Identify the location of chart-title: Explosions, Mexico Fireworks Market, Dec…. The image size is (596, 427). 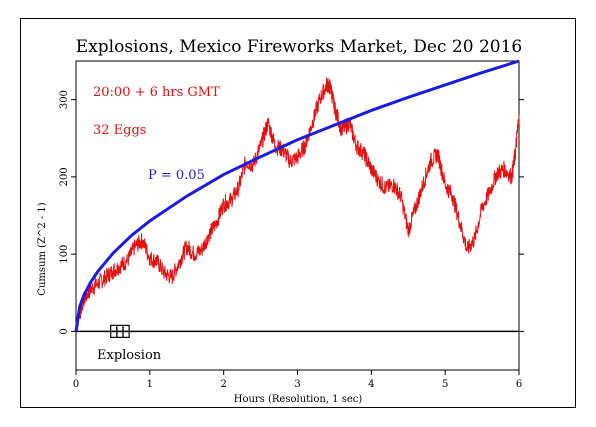
(299, 47).